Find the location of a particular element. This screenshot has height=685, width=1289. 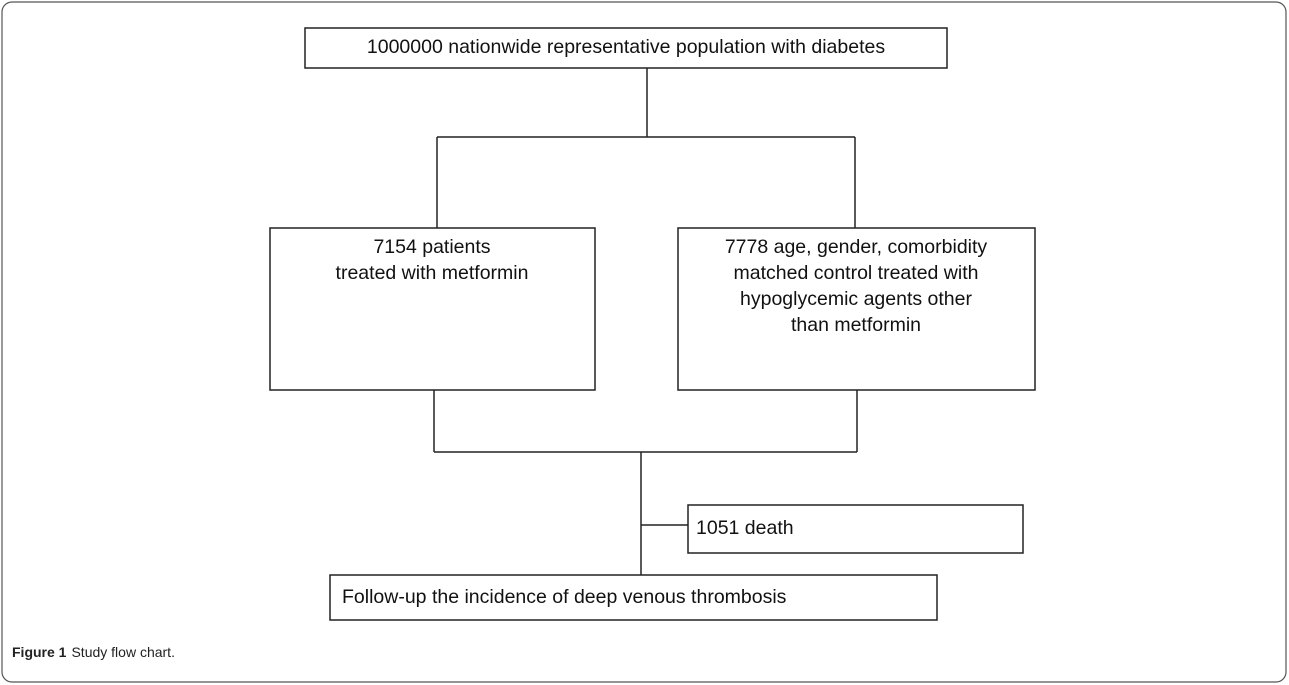

node-text: 1051 death is located at coordinates (745, 528).